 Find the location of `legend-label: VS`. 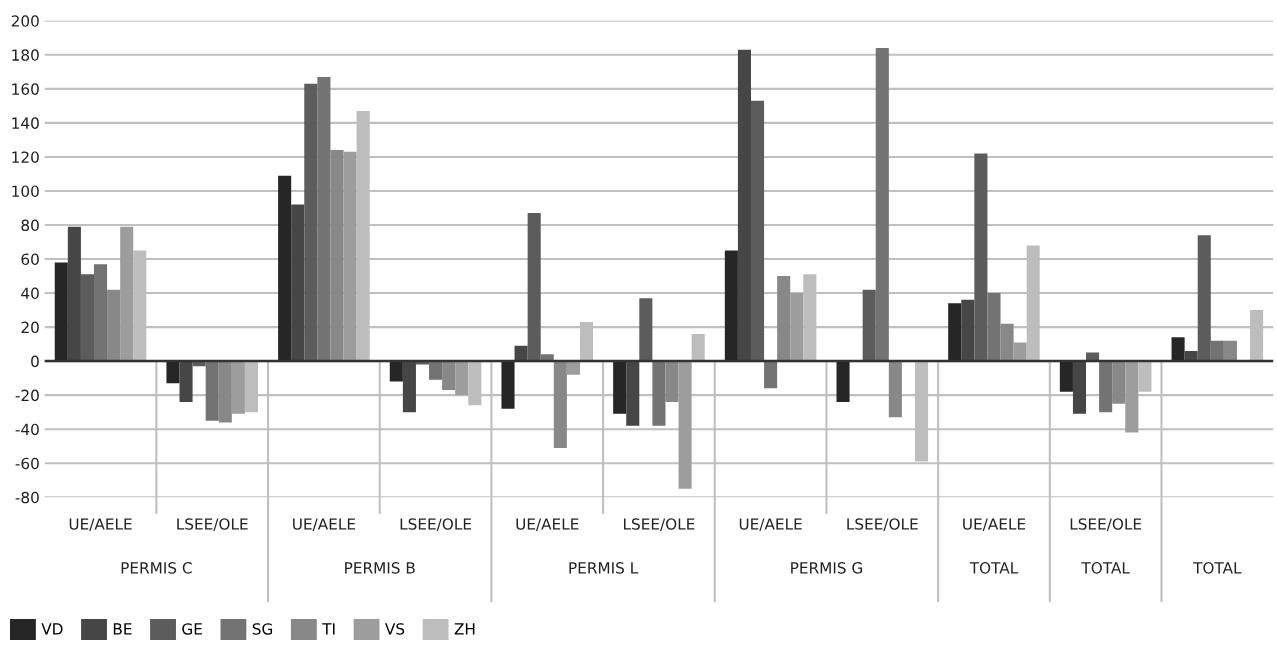

legend-label: VS is located at coordinates (395, 629).